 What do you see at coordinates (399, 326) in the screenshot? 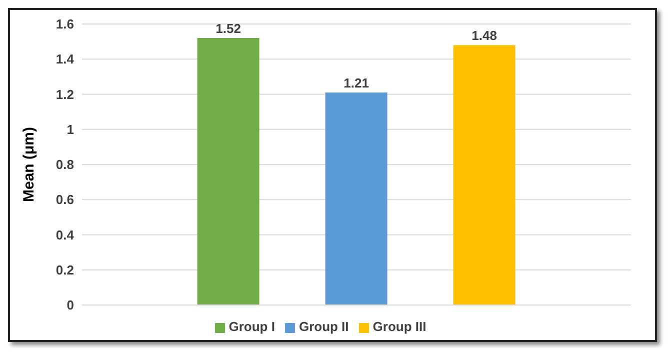
I see `legend-label: Group III` at bounding box center [399, 326].